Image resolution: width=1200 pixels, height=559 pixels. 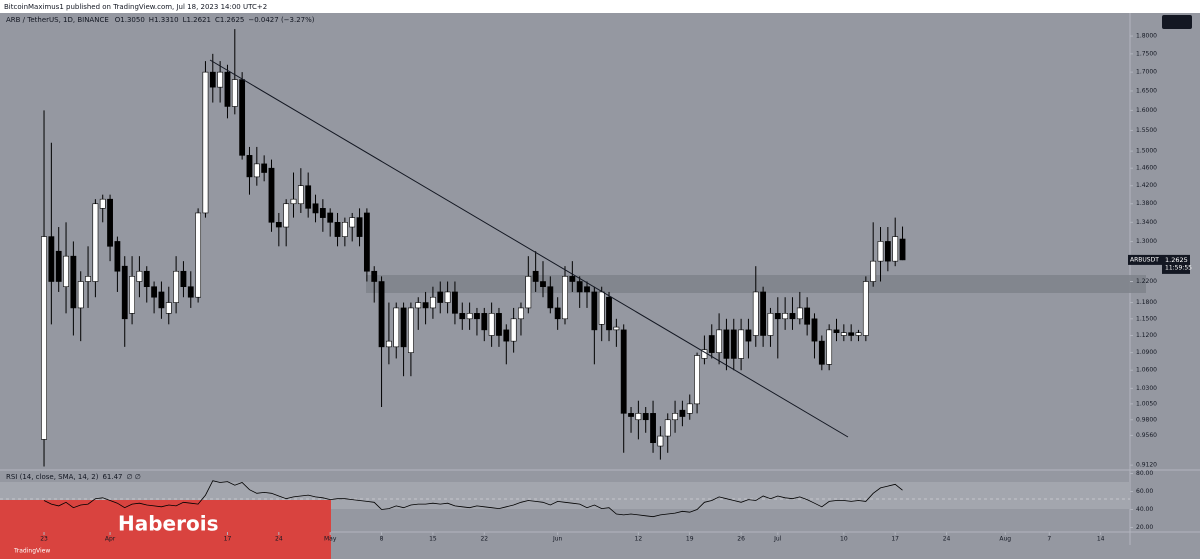 I want to click on axis-button, so click(x=1177, y=22).